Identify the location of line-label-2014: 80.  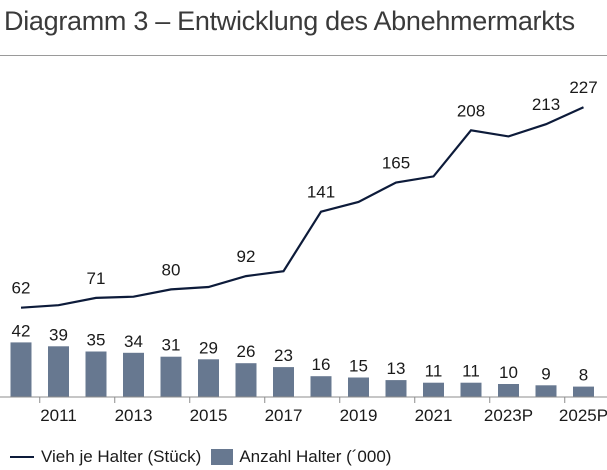
(171, 269).